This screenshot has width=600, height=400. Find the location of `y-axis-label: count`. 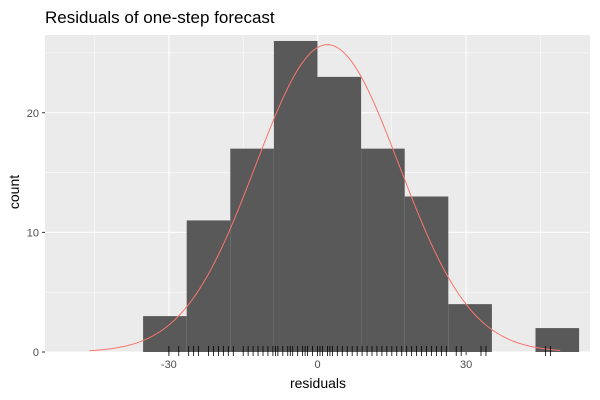

y-axis-label: count is located at coordinates (14, 192).